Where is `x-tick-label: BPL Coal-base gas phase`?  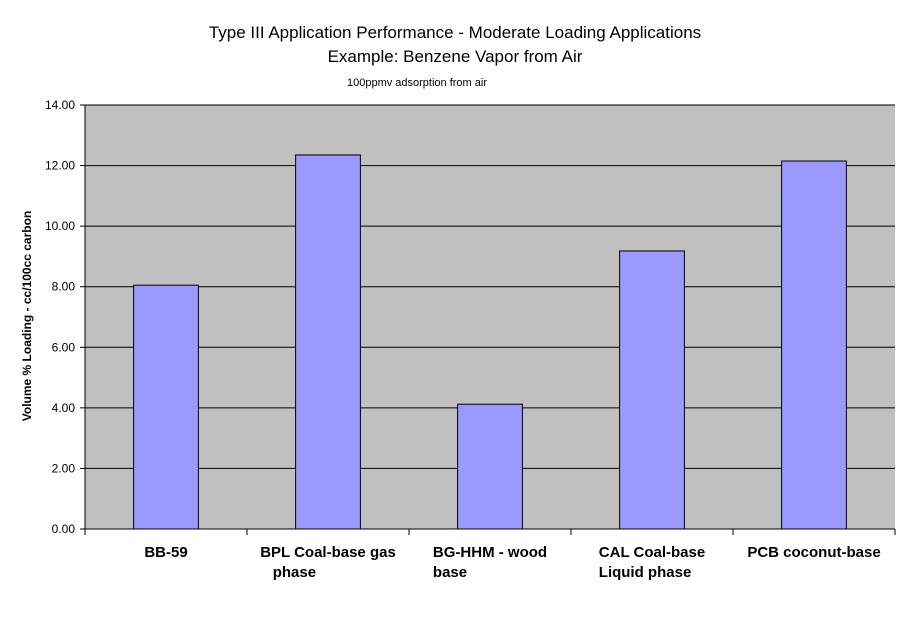 x-tick-label: BPL Coal-base gas phase is located at coordinates (328, 562).